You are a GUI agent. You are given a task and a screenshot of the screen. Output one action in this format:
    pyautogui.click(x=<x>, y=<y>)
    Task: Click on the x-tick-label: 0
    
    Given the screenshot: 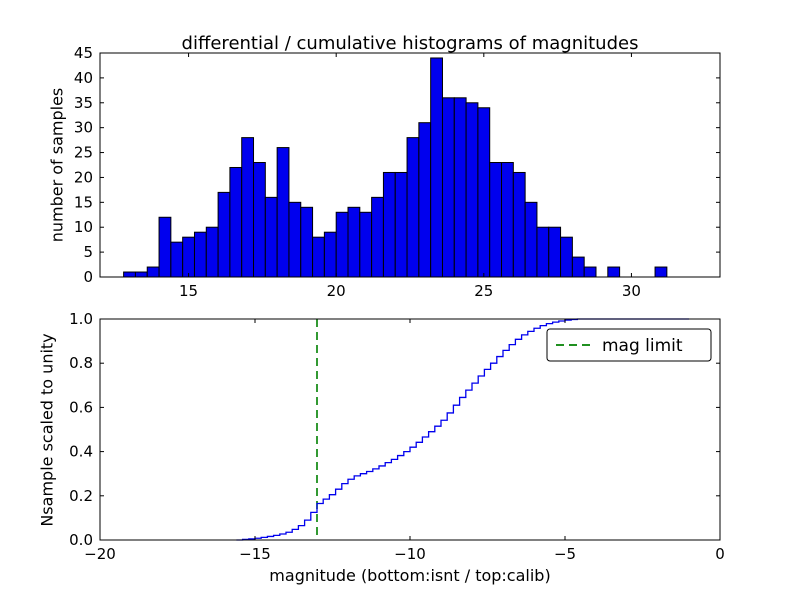 What is the action you would take?
    pyautogui.click(x=720, y=554)
    